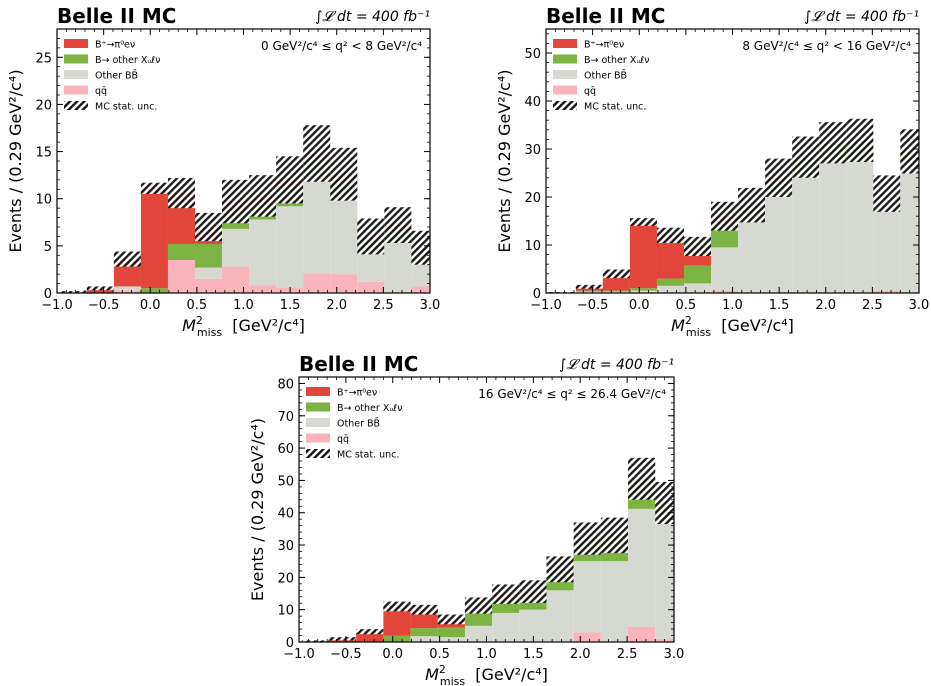 This screenshot has width=931, height=686. What do you see at coordinates (197, 305) in the screenshot?
I see `x-tick-label: 0.5` at bounding box center [197, 305].